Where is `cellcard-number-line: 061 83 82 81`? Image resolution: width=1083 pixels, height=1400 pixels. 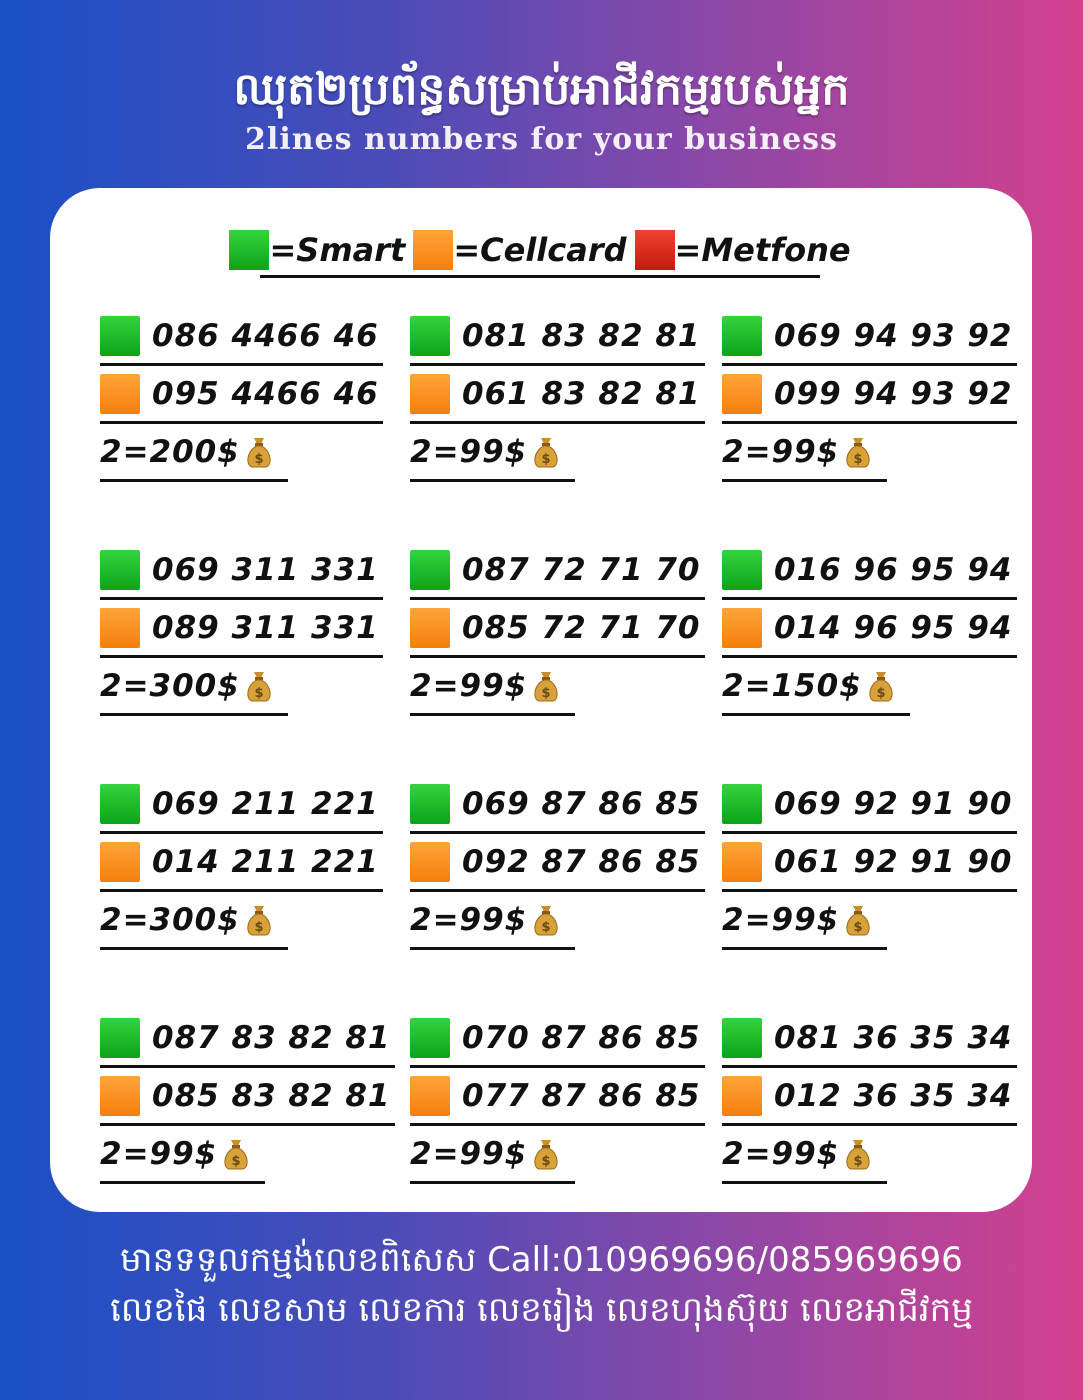 cellcard-number-line: 061 83 82 81 is located at coordinates (557, 395).